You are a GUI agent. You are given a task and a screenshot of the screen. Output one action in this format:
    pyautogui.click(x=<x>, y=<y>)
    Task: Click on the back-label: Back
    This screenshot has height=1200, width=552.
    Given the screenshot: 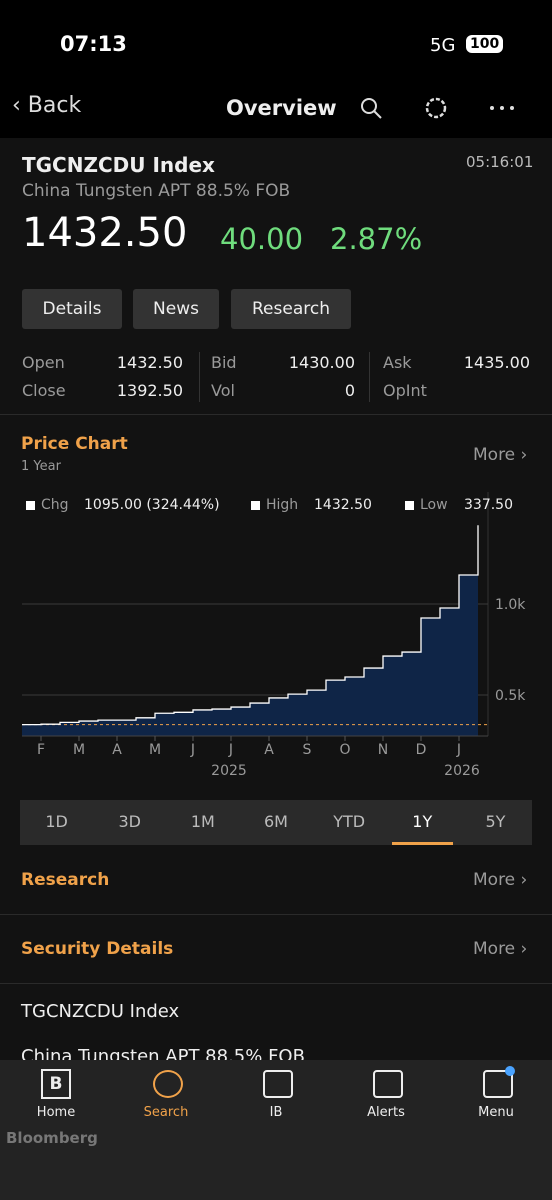 What is the action you would take?
    pyautogui.click(x=54, y=105)
    